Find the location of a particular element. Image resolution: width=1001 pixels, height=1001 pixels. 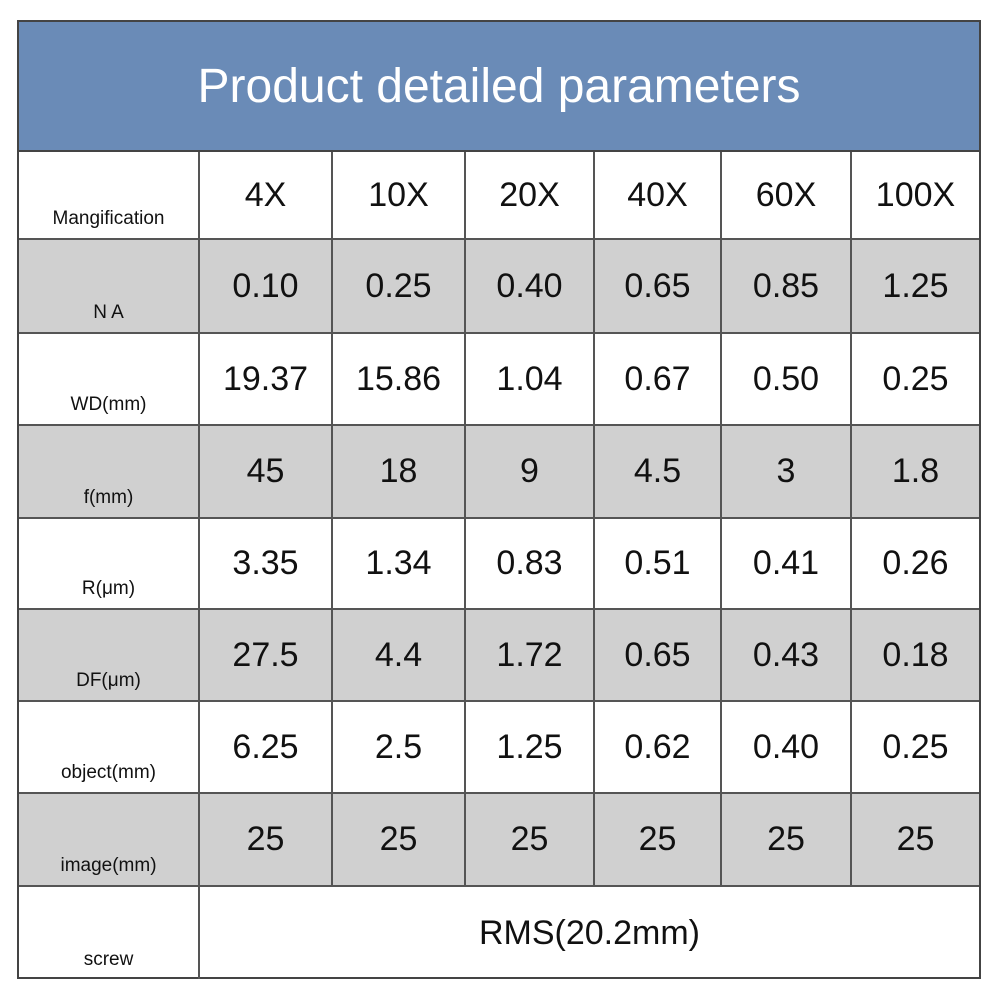

value-cell: 0.62 is located at coordinates (658, 748).